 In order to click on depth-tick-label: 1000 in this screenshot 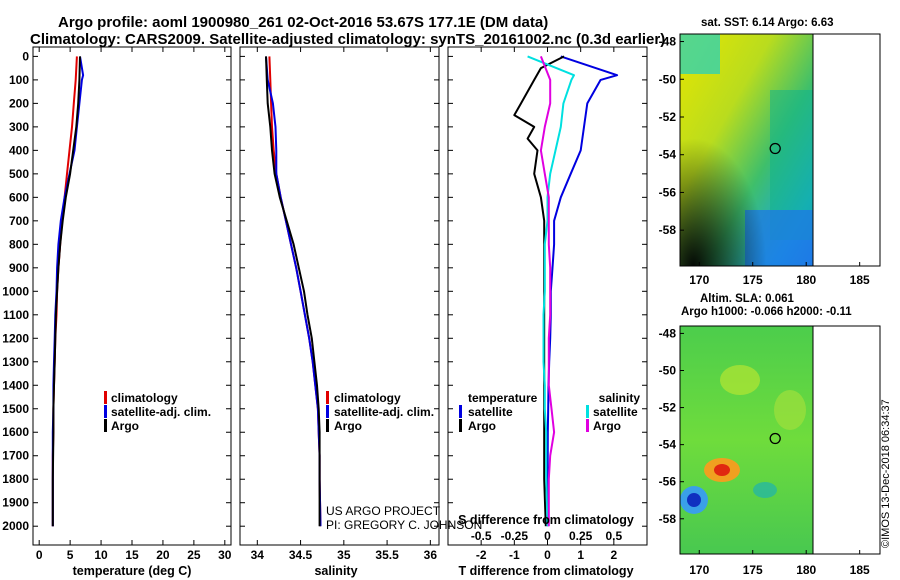, I will do `click(15, 291)`.